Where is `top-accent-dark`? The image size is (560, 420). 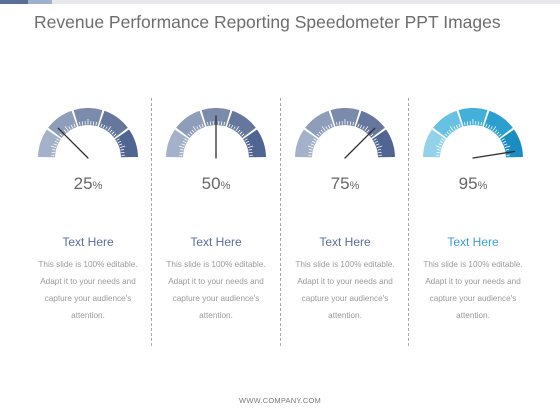 top-accent-dark is located at coordinates (14, 2).